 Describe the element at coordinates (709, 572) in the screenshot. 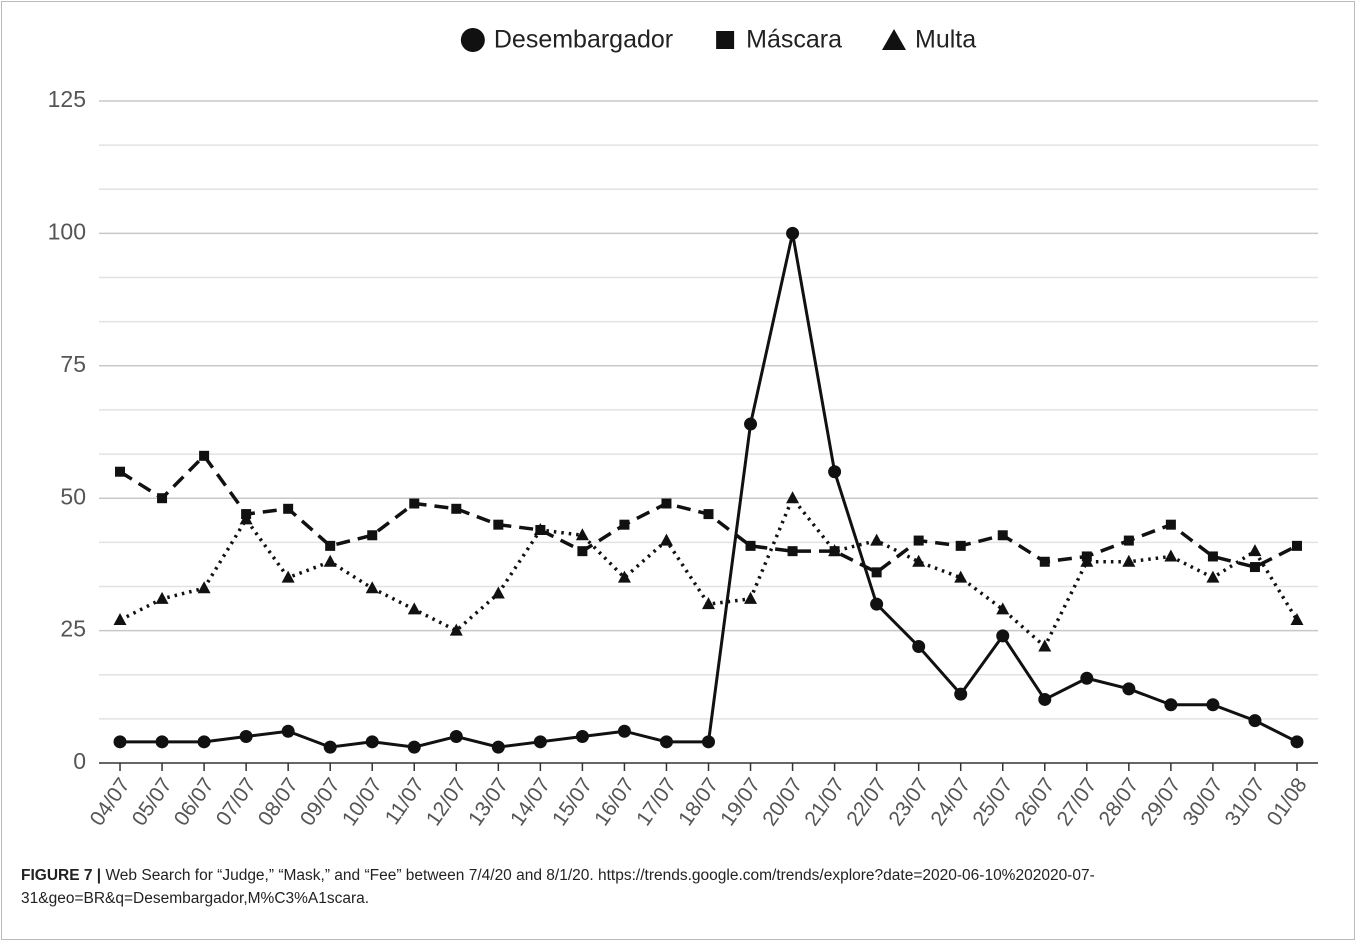

I see `series-line` at that location.